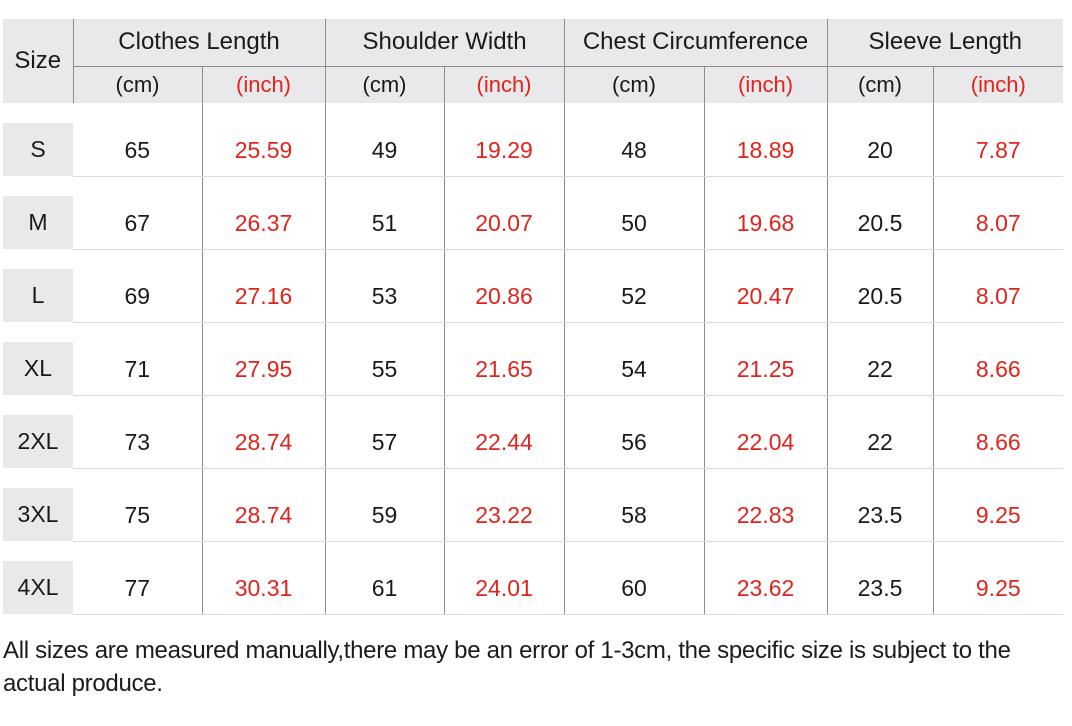 The image size is (1072, 726). I want to click on value-inch: 22.04, so click(765, 432).